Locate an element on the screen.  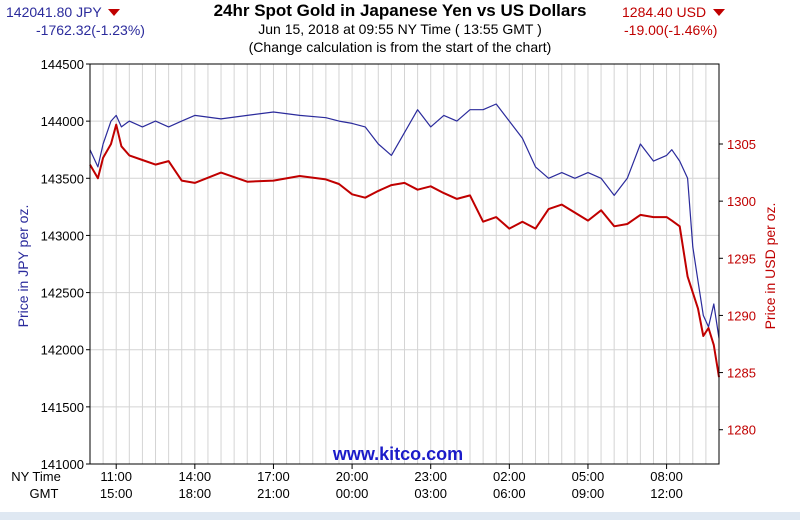
jpy-price: 142041.80 JPY is located at coordinates (63, 12).